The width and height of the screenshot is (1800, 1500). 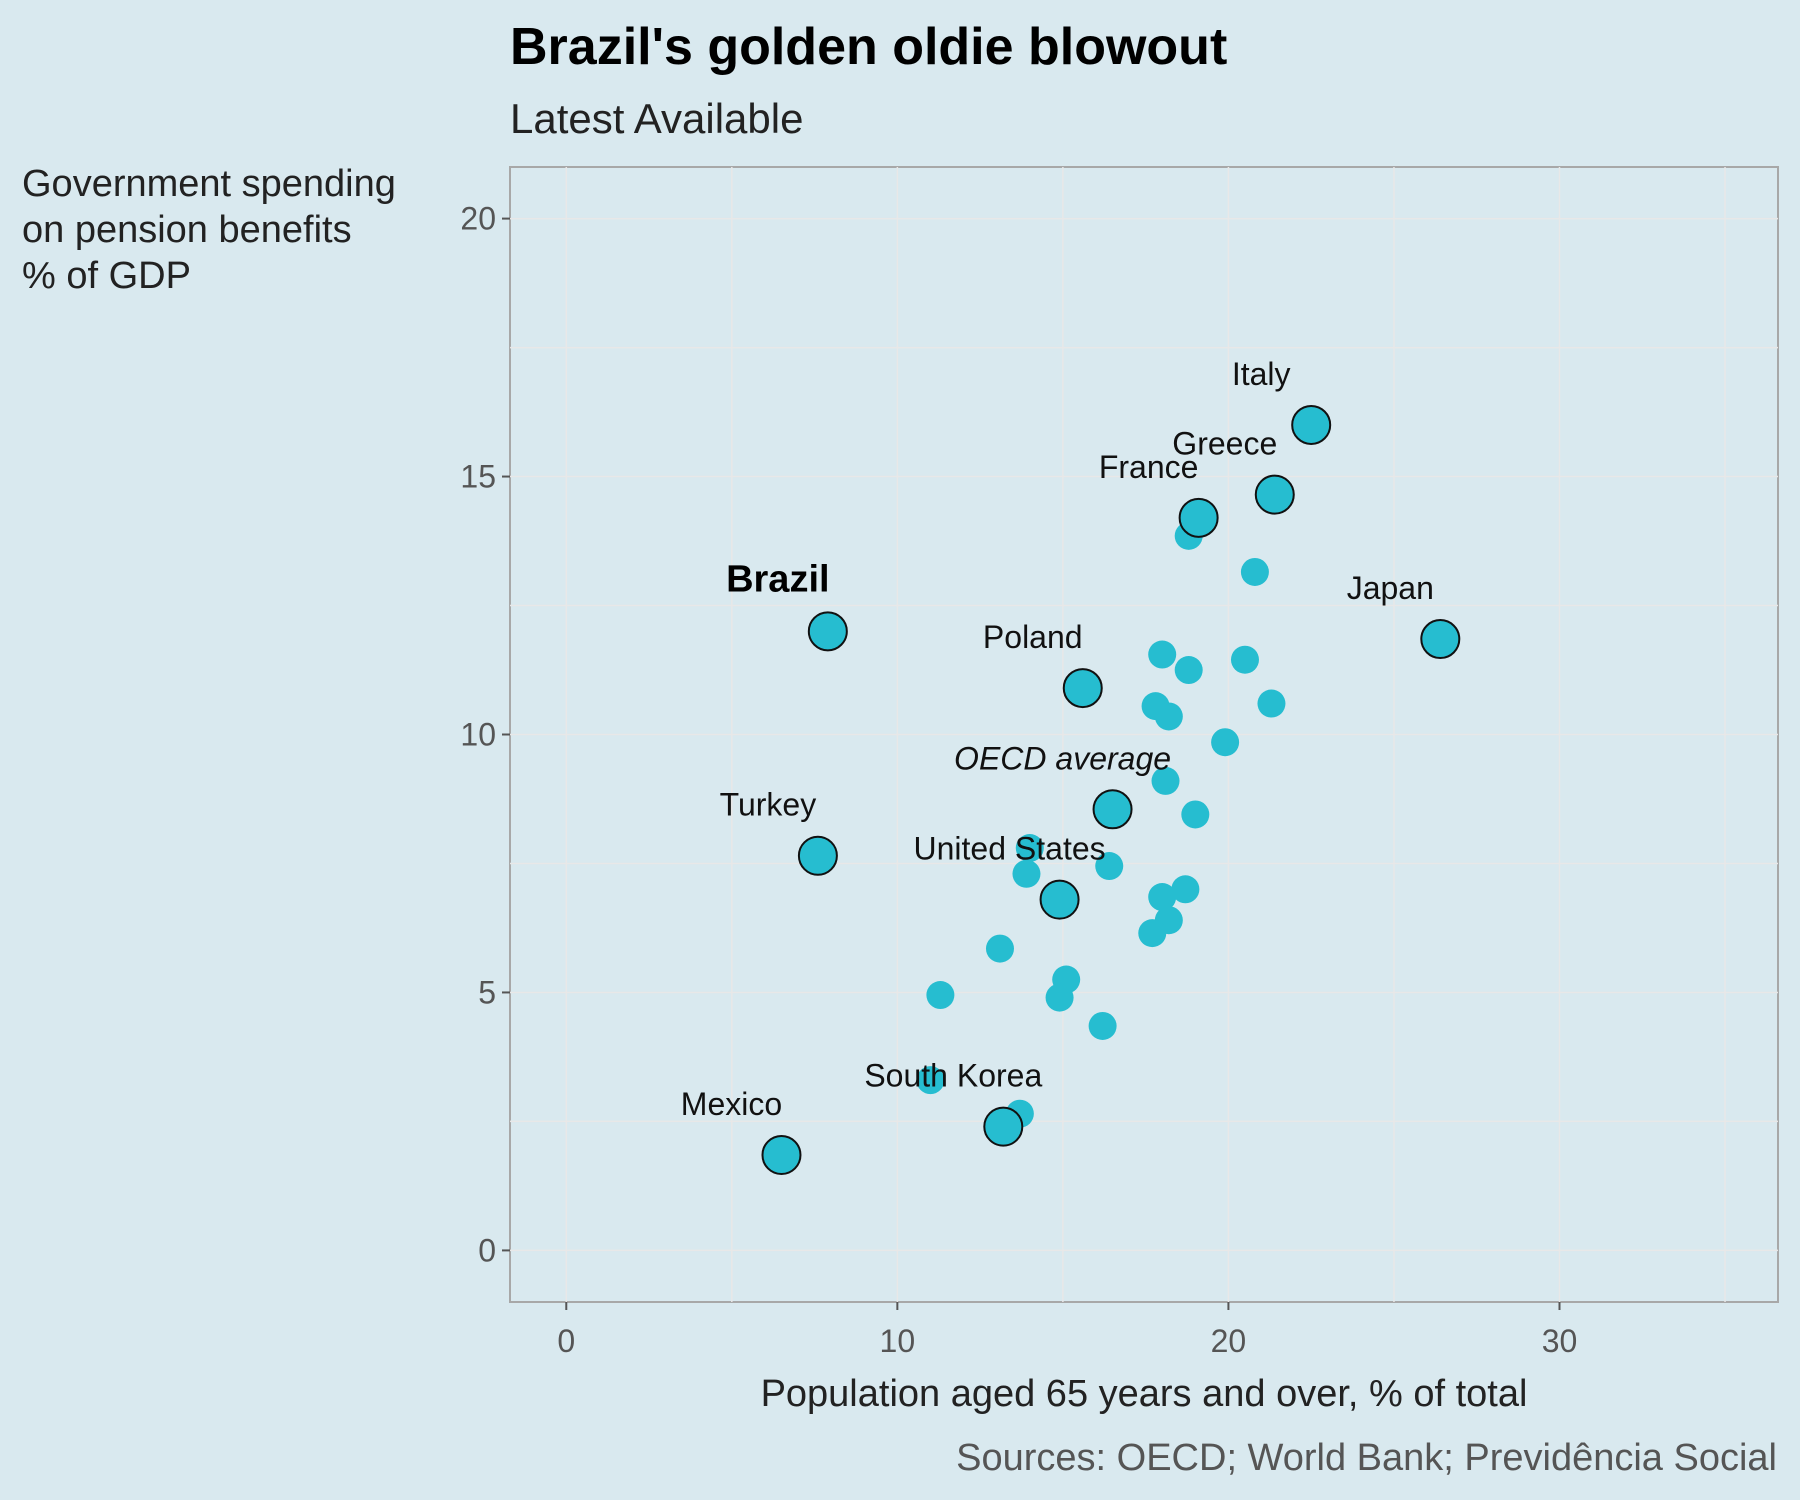 I want to click on country-label: South Korea, so click(x=953, y=1076).